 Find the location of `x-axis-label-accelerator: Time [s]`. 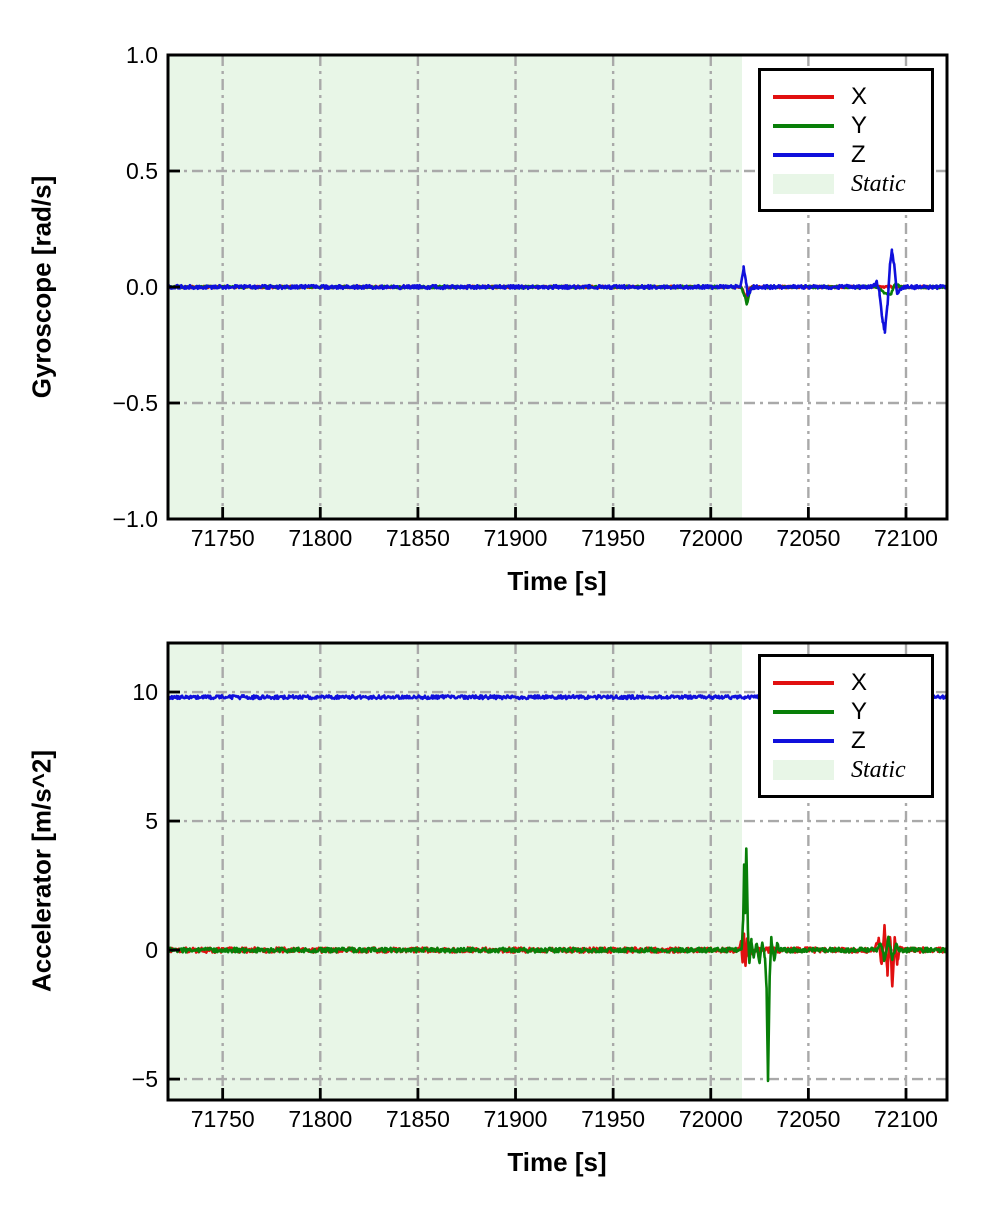

x-axis-label-accelerator: Time [s] is located at coordinates (557, 1162).